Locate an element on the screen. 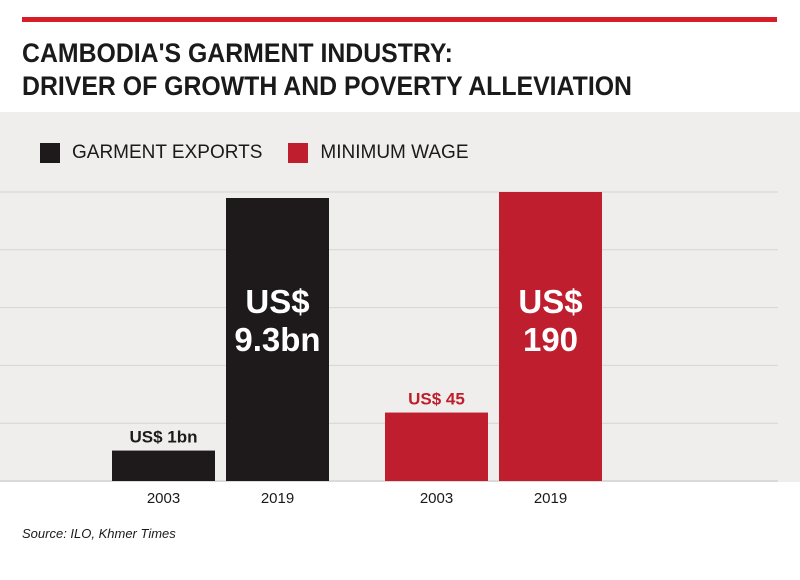  legend-swatch-wage is located at coordinates (298, 153).